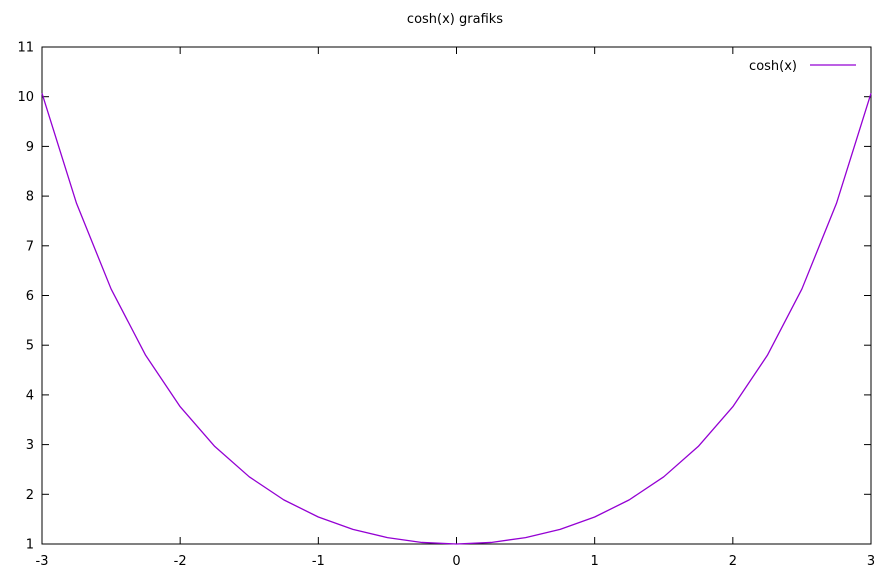  Describe the element at coordinates (456, 561) in the screenshot. I see `x-tick-label: 0` at that location.